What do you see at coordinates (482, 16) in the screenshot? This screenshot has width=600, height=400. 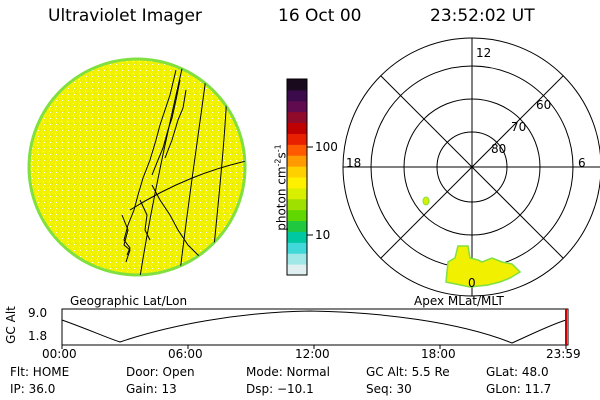 I see `time-label: 23:52:02 UT` at bounding box center [482, 16].